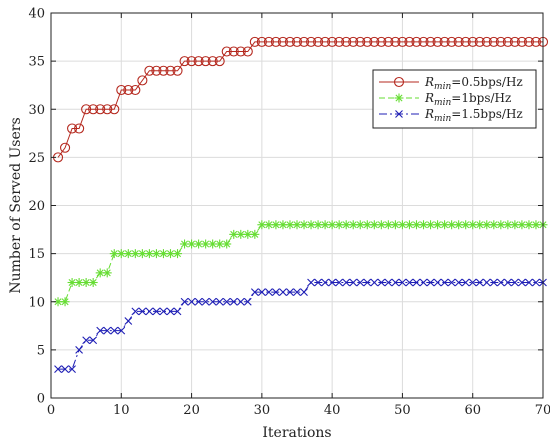 The height and width of the screenshot is (443, 550). Describe the element at coordinates (36, 62) in the screenshot. I see `y-tick-label: 35` at that location.